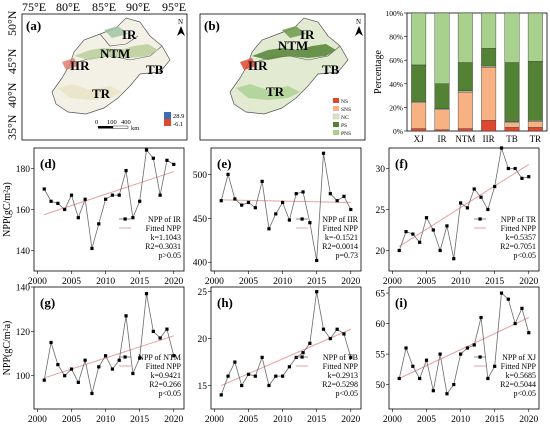  What do you see at coordinates (381, 386) in the screenshot?
I see `y-tick-label: 50` at bounding box center [381, 386].